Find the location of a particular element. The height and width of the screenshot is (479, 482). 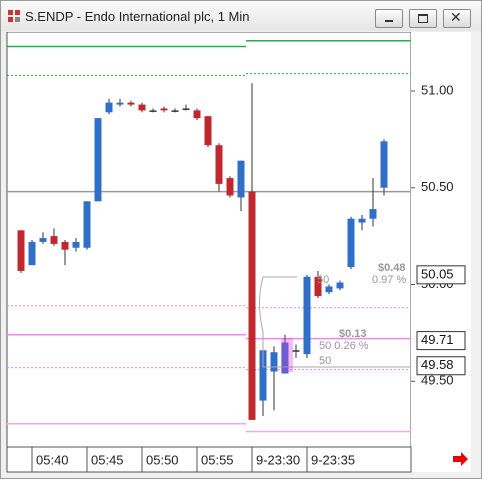

annotation: 50 0.26 % is located at coordinates (344, 346).